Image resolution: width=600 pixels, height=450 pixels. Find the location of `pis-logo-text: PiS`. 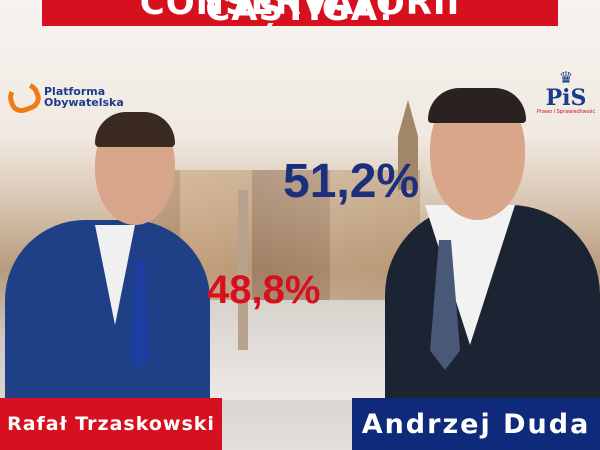

pis-logo-text: PiS is located at coordinates (566, 98).